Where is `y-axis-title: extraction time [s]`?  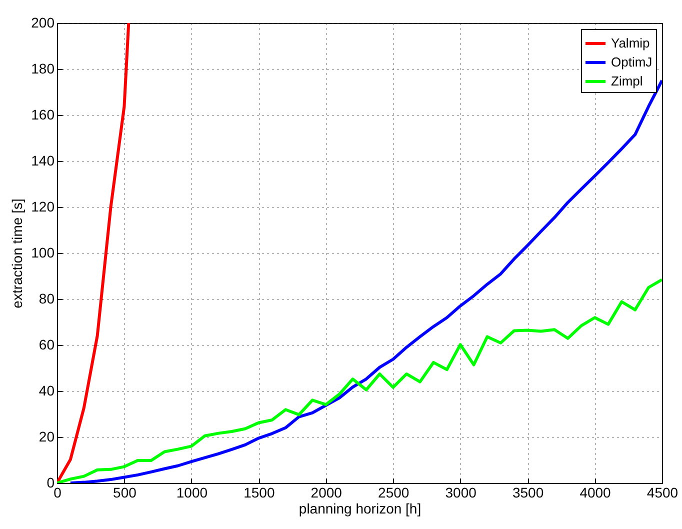
y-axis-title: extraction time [s] is located at coordinates (17, 253).